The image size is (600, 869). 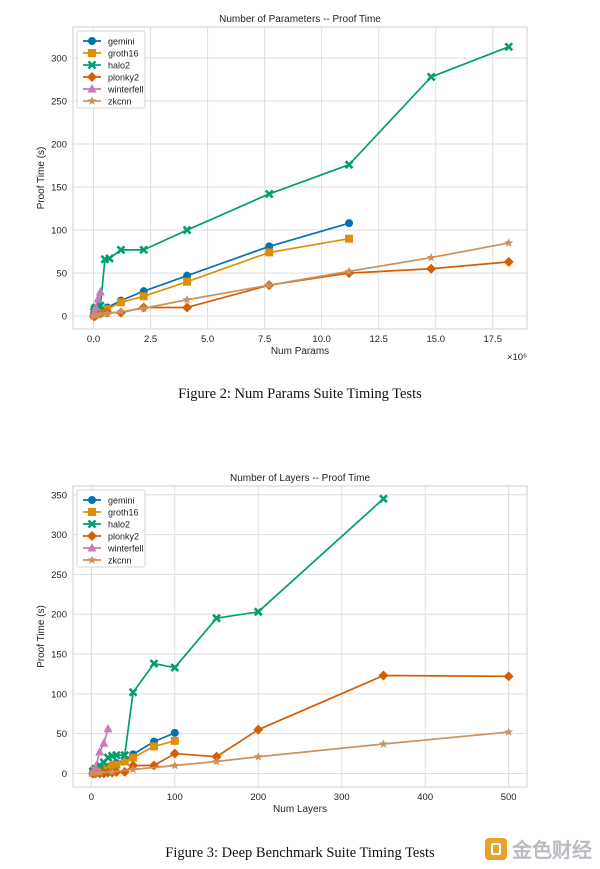 I want to click on layers-legend: gemini groth16 halo2 plonky2 winterfell zkcnn, so click(x=111, y=528).